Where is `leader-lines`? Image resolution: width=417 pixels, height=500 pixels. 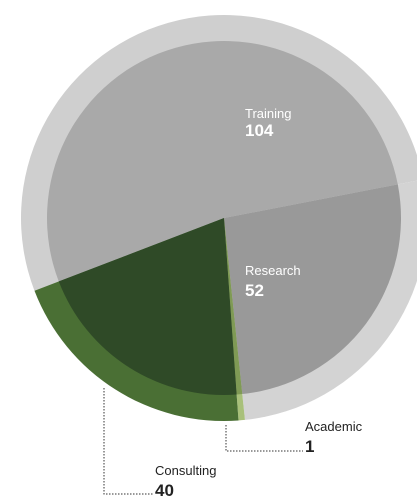 leader-lines is located at coordinates (203, 441).